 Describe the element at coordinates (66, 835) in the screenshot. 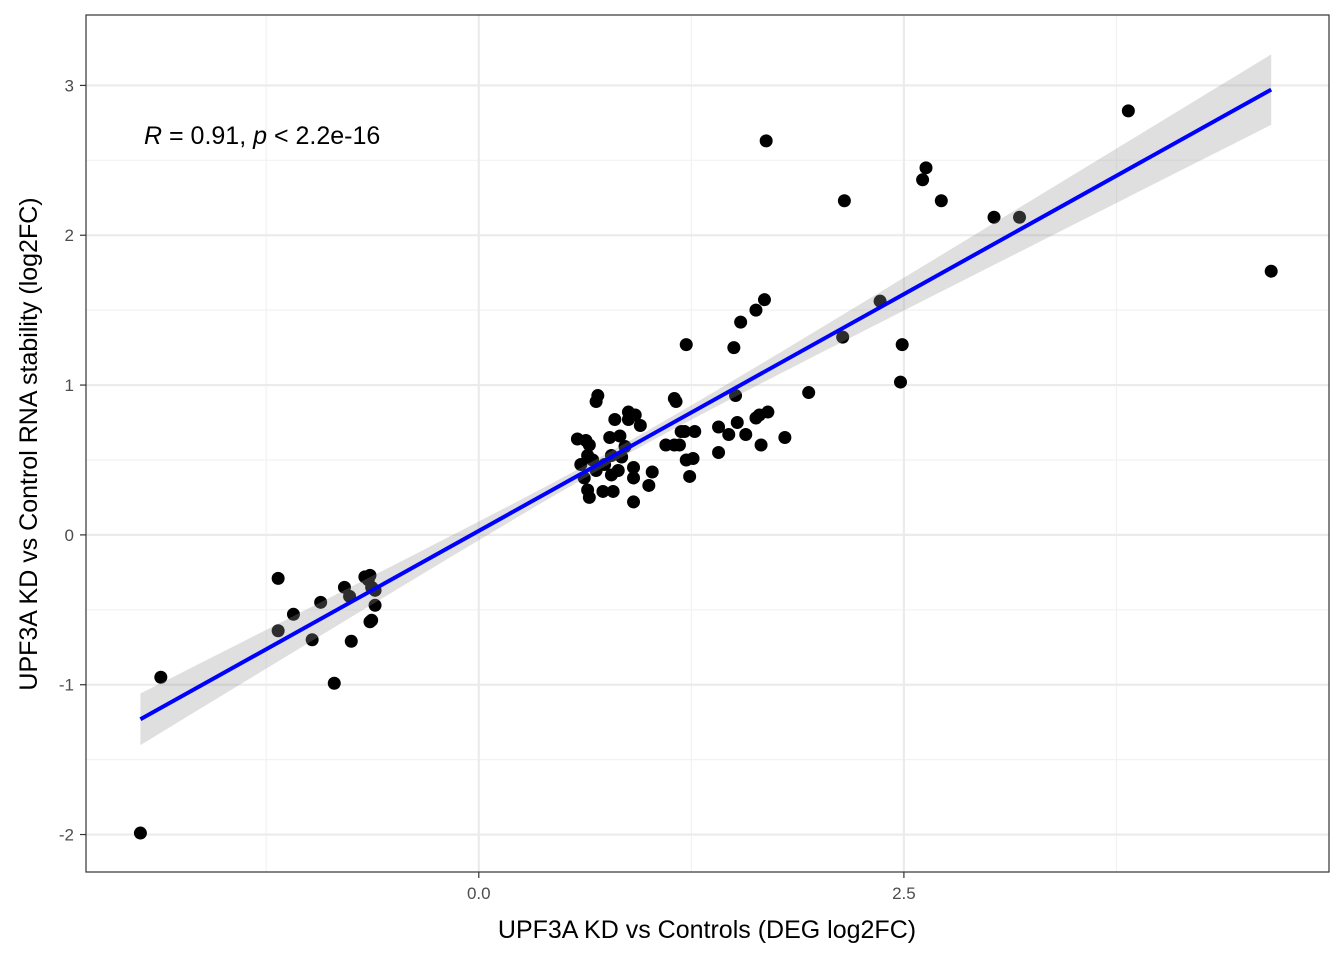

I see `y-tick-label: -2` at that location.